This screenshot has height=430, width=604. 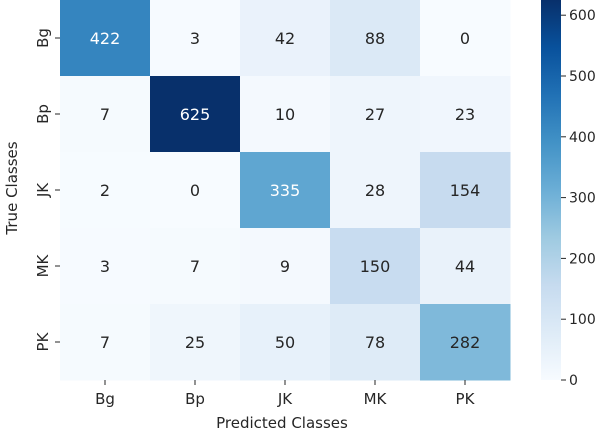 I want to click on x-axis-ticks: Bg Bp JK MK PK, so click(x=285, y=394).